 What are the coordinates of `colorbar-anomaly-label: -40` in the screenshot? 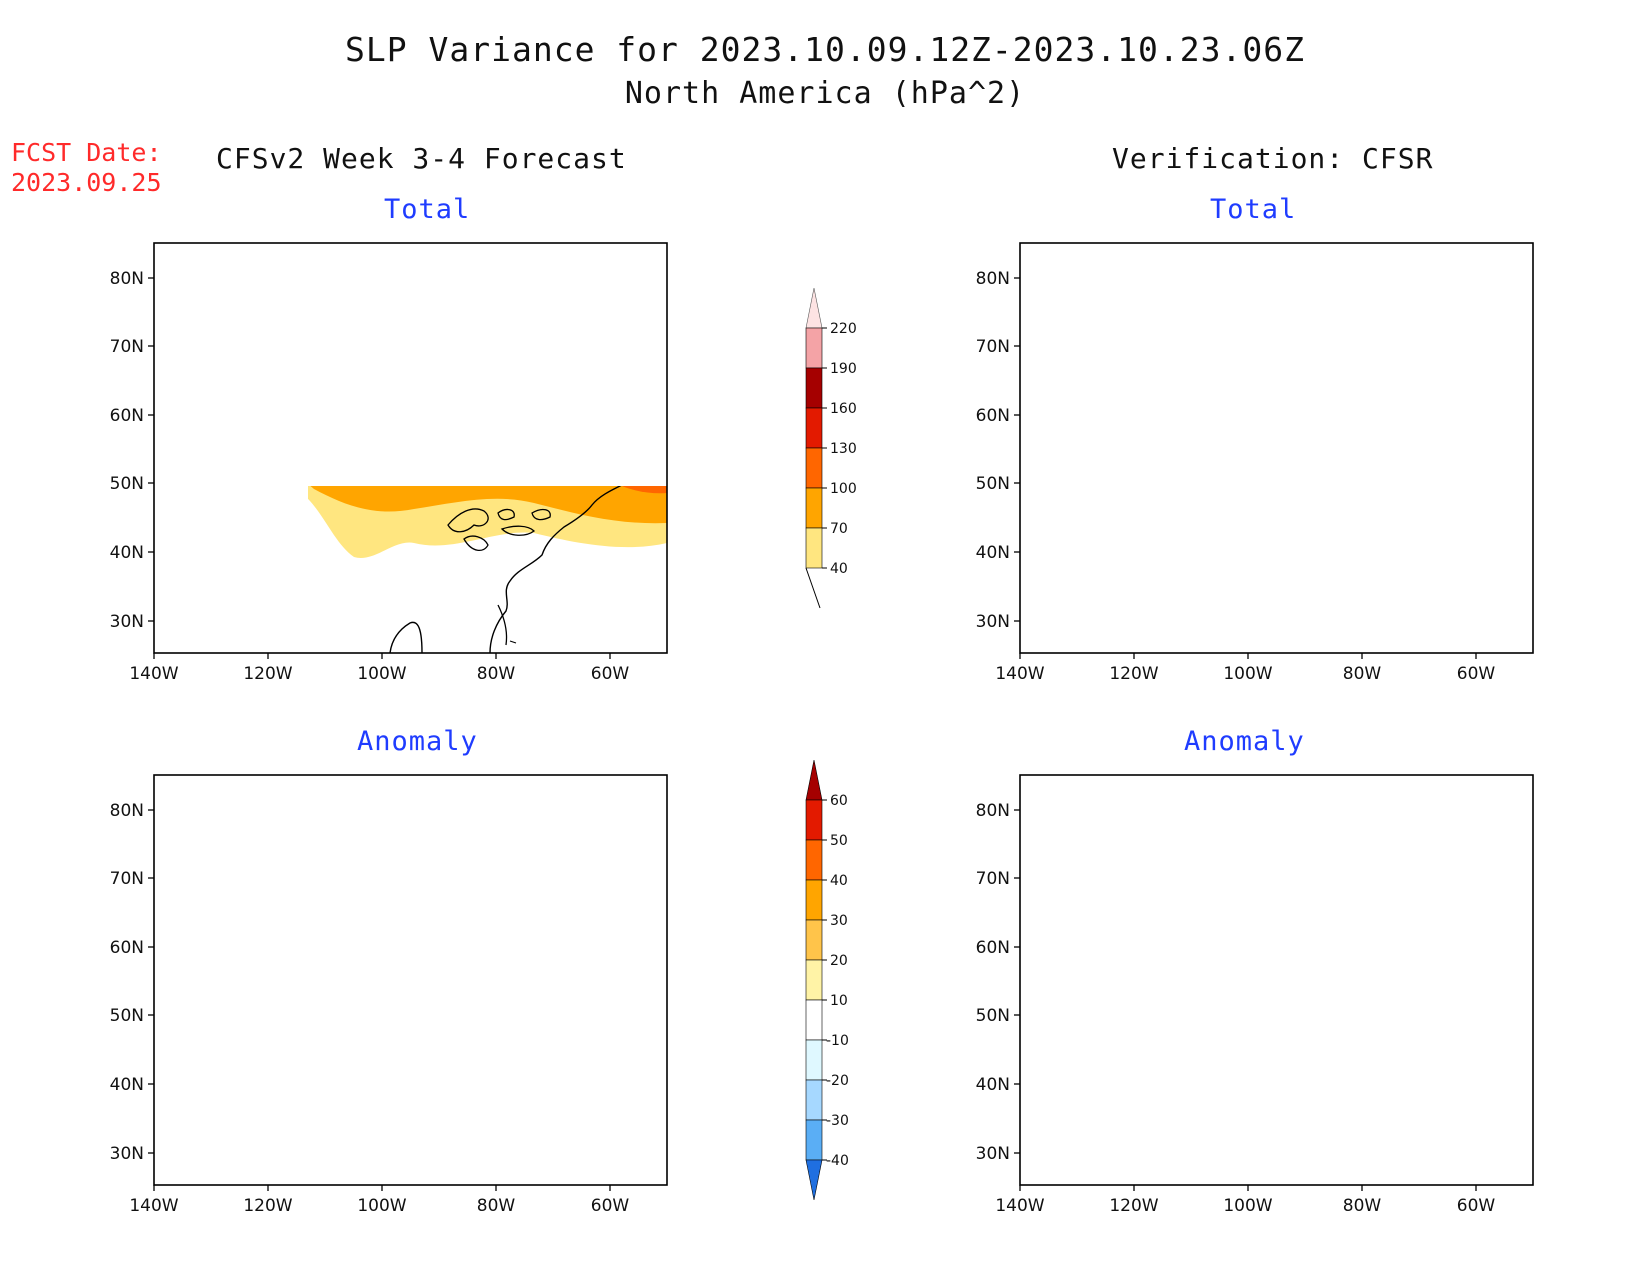 It's located at (837, 1161).